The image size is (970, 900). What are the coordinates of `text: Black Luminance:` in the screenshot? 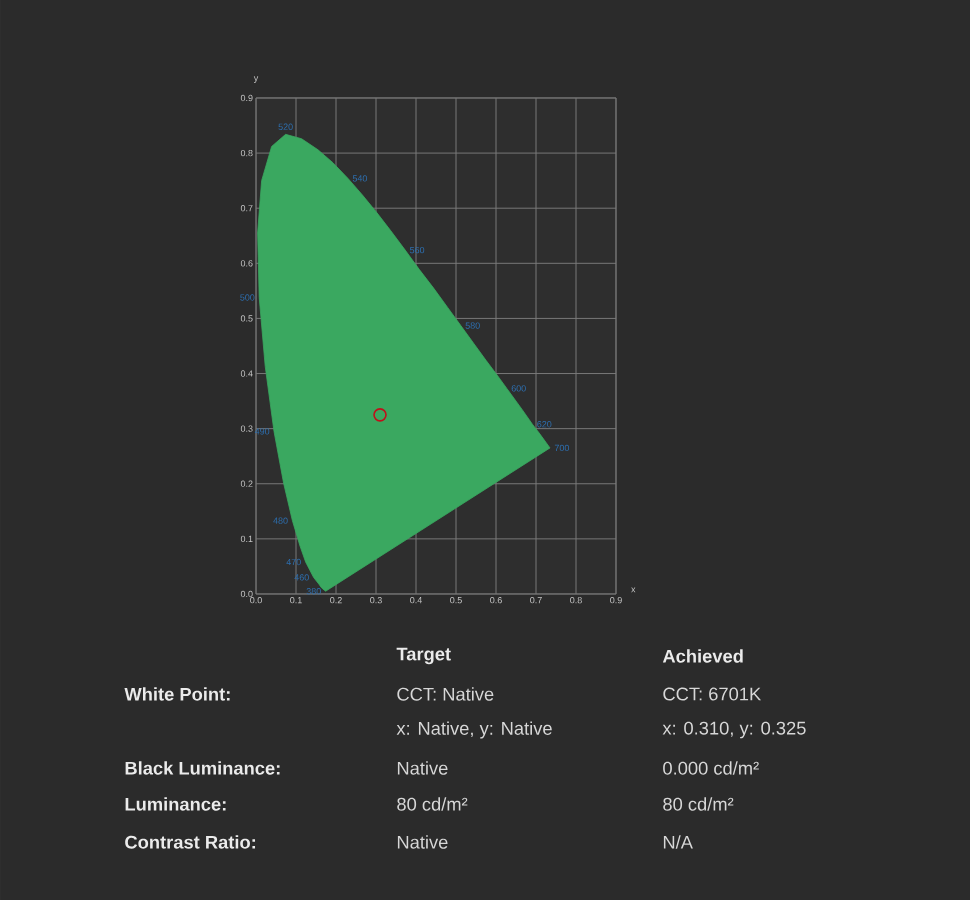 It's located at (202, 768).